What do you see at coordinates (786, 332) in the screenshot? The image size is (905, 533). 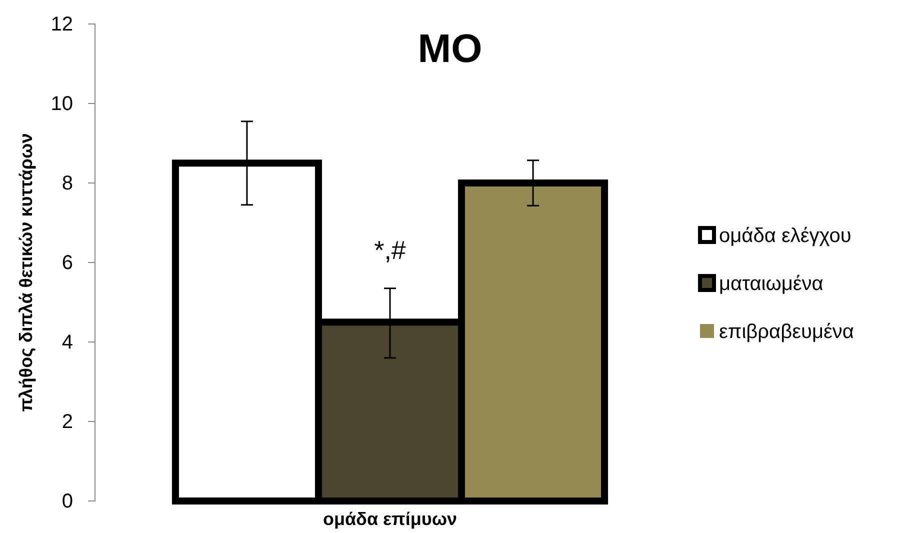 I see `legend-label: επιβραβευμένα` at bounding box center [786, 332].